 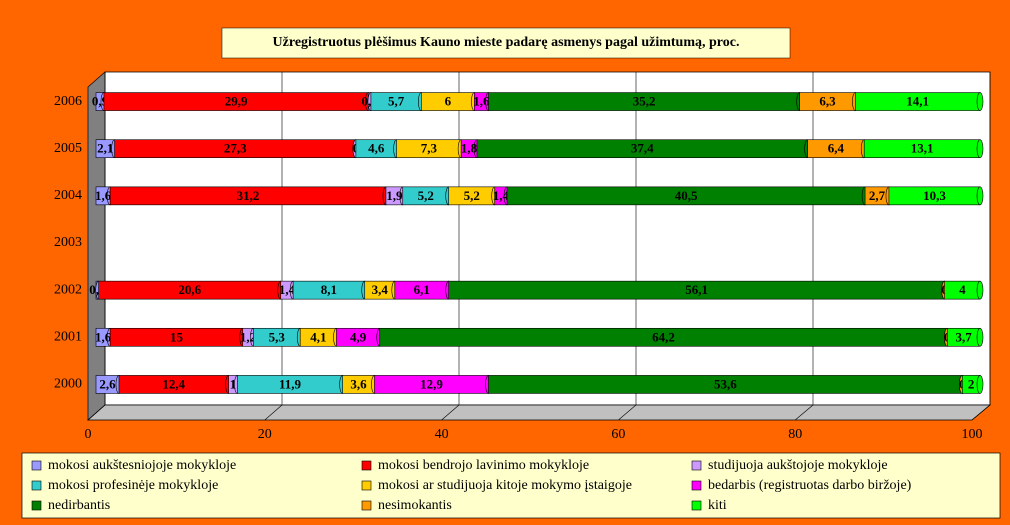 What do you see at coordinates (795, 434) in the screenshot?
I see `x-tick-label: 80` at bounding box center [795, 434].